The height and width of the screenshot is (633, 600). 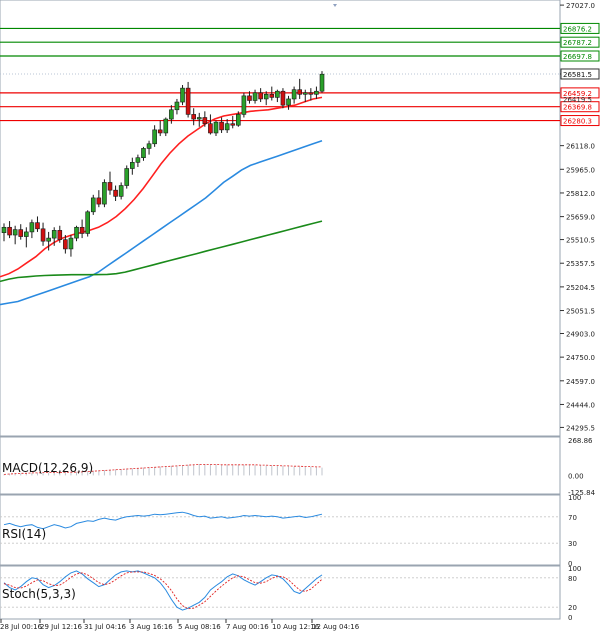 I want to click on stoch-d-line, so click(x=163, y=590).